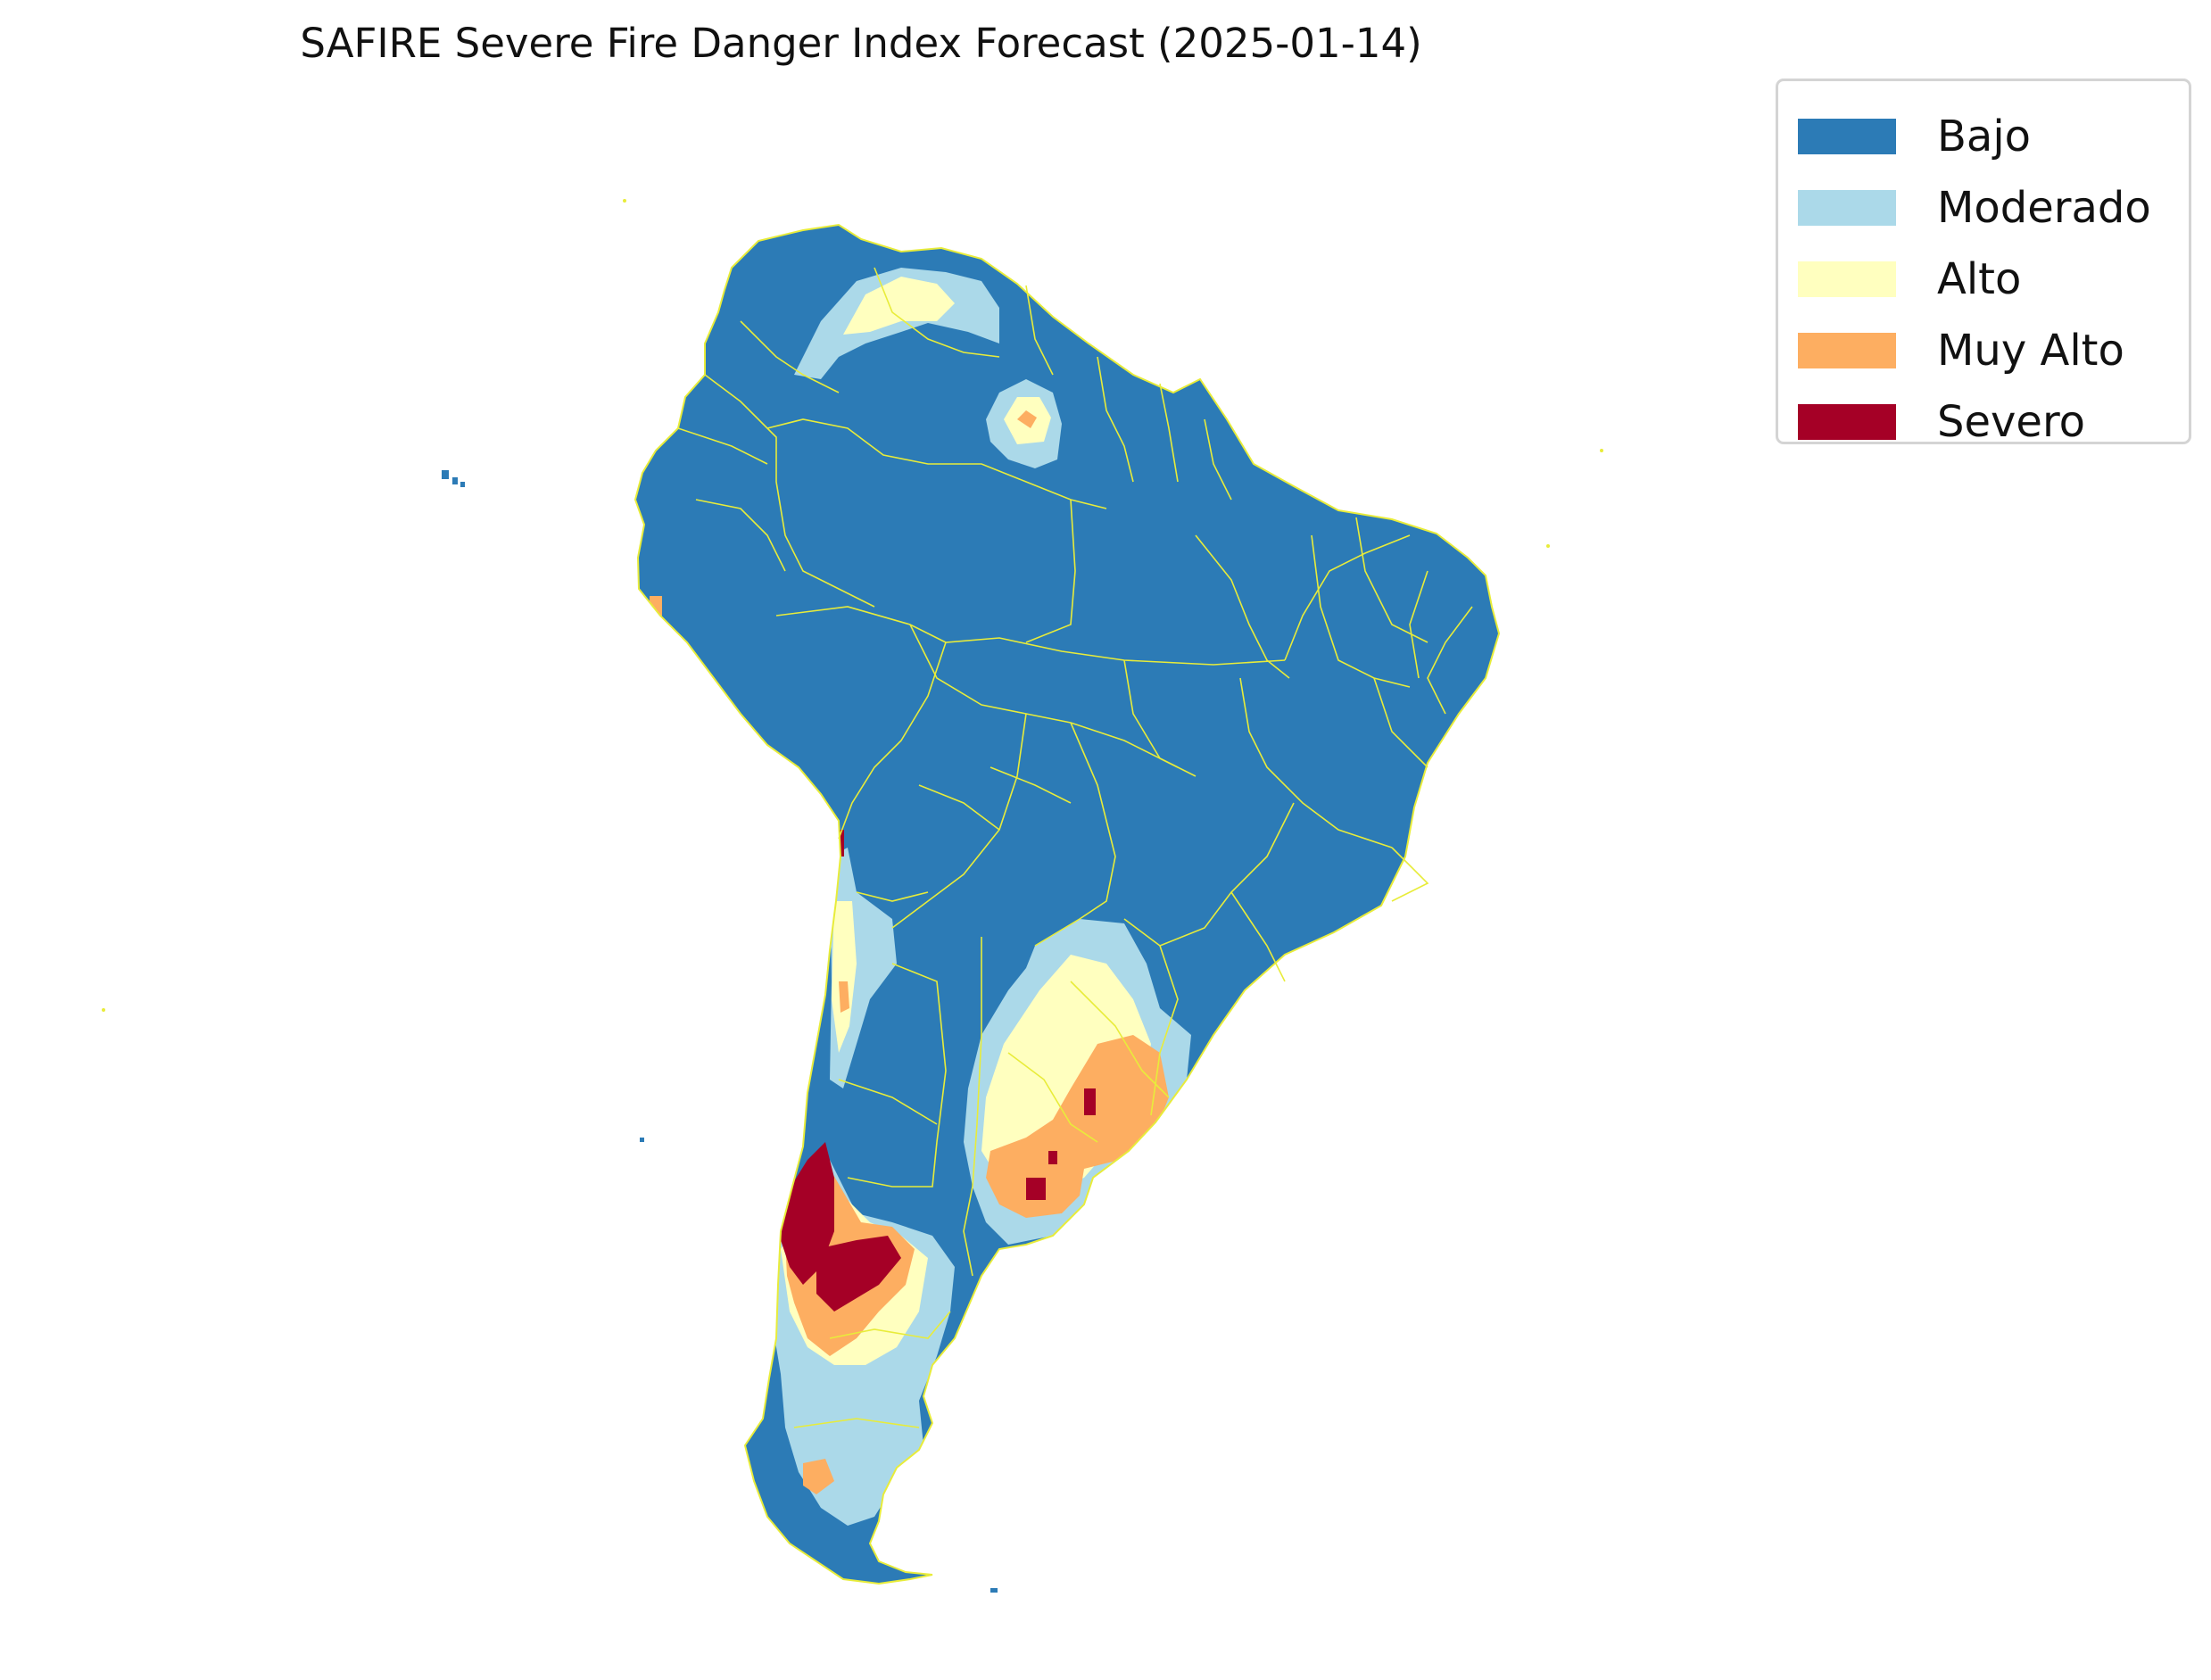 This screenshot has height=1680, width=2211. Describe the element at coordinates (2044, 208) in the screenshot. I see `legend-label-moderado: Moderado` at that location.